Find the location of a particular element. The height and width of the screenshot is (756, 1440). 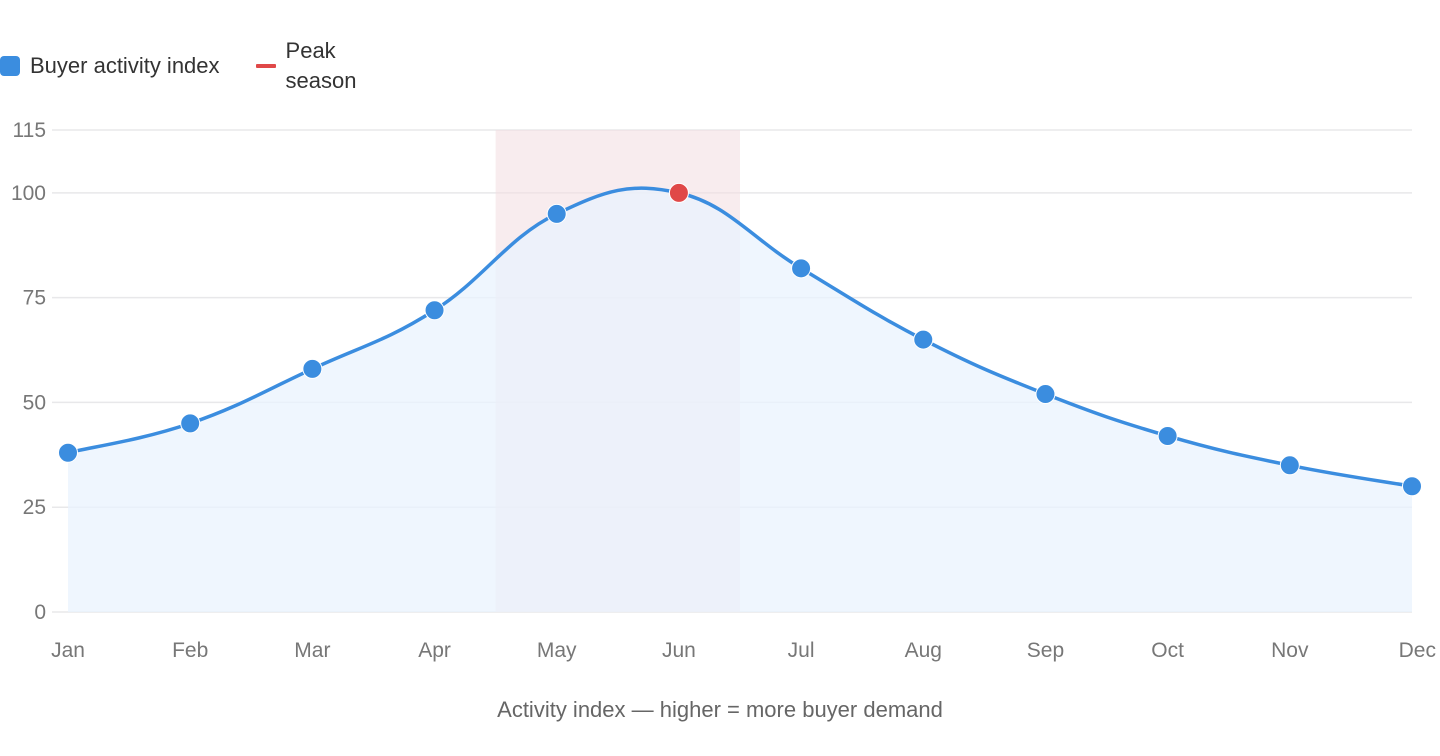

data-point-feb is located at coordinates (190, 423).